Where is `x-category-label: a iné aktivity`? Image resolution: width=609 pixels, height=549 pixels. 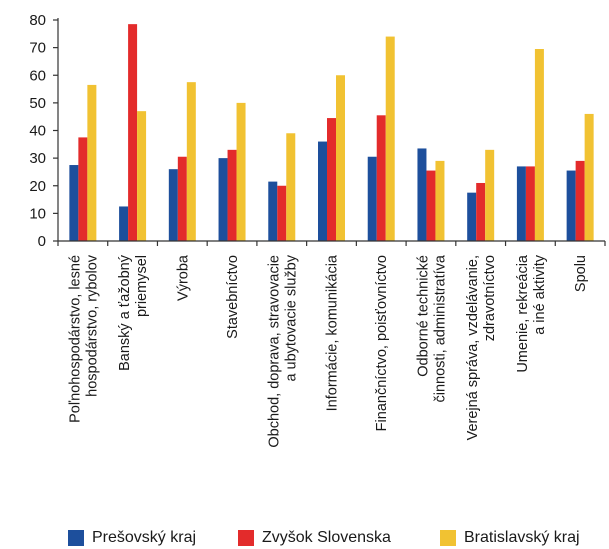 x-category-label: a iné aktivity is located at coordinates (540, 294).